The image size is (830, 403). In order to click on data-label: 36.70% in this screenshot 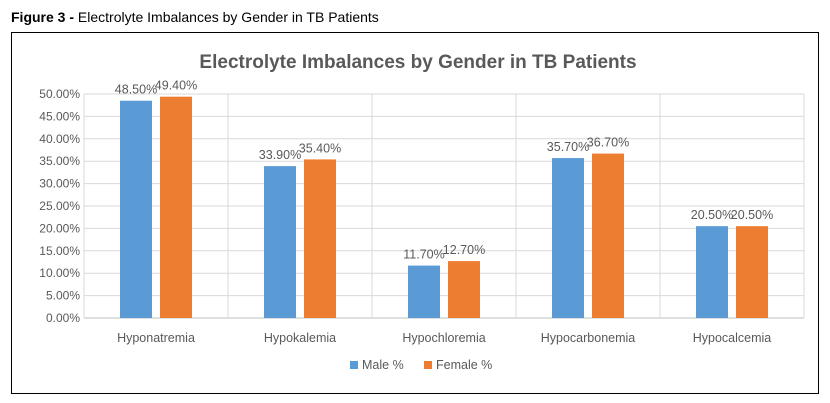, I will do `click(608, 143)`.